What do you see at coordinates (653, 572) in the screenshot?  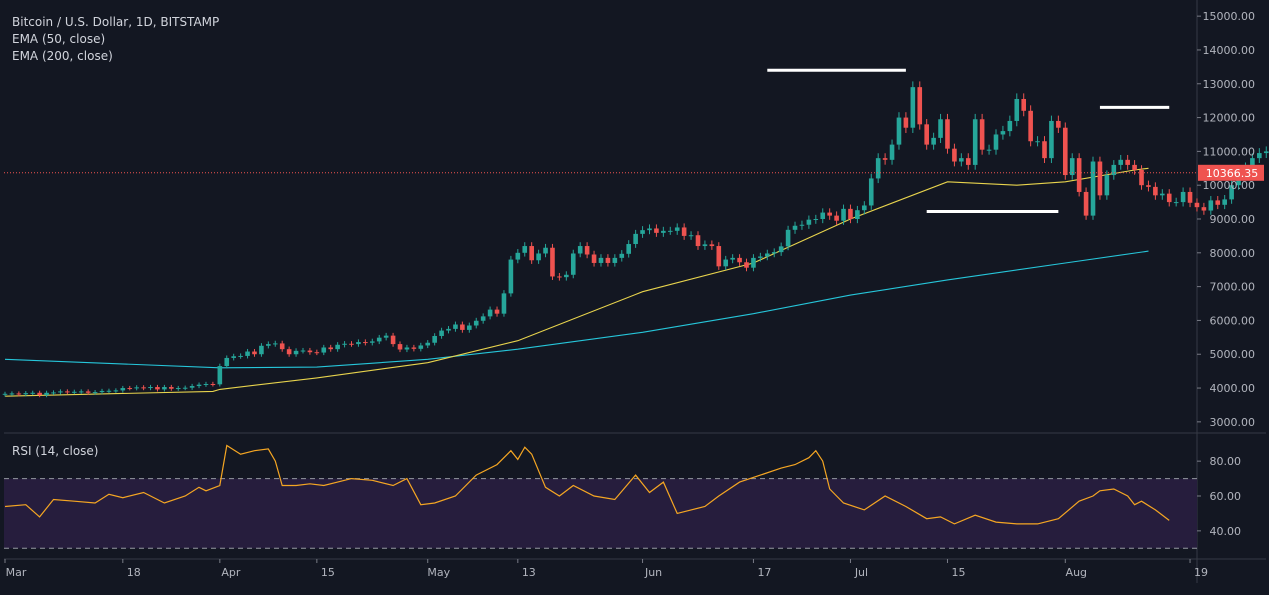 I see `time-tick-label: Jun` at bounding box center [653, 572].